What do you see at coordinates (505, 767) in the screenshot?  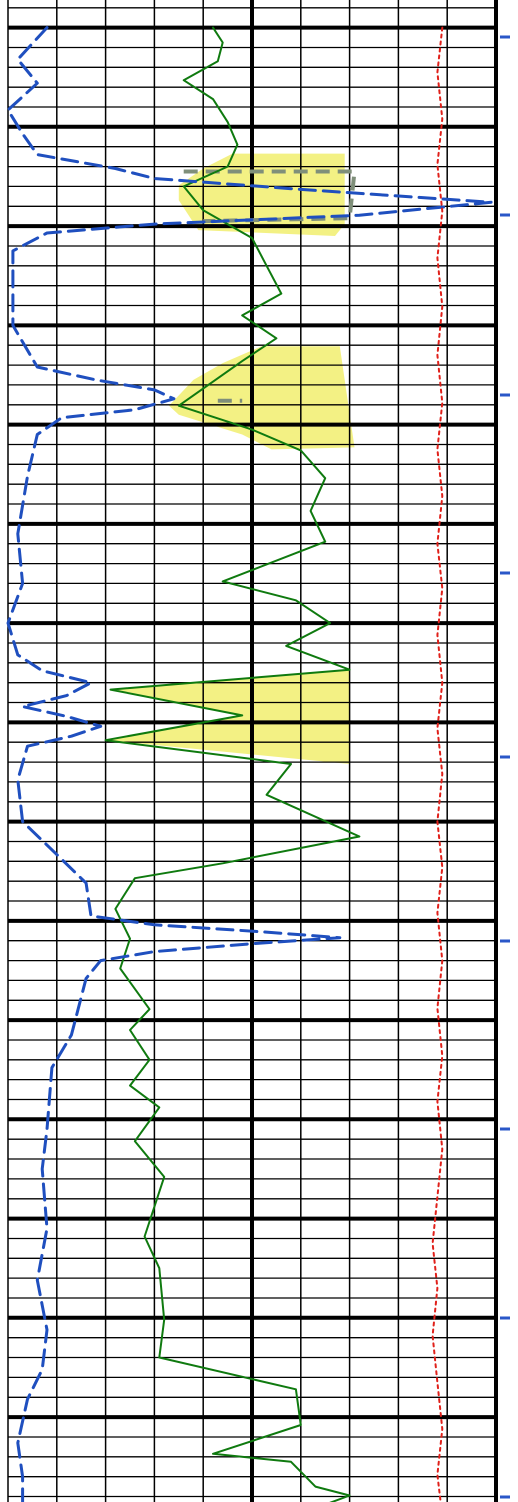 I see `depth-tick-marks` at bounding box center [505, 767].